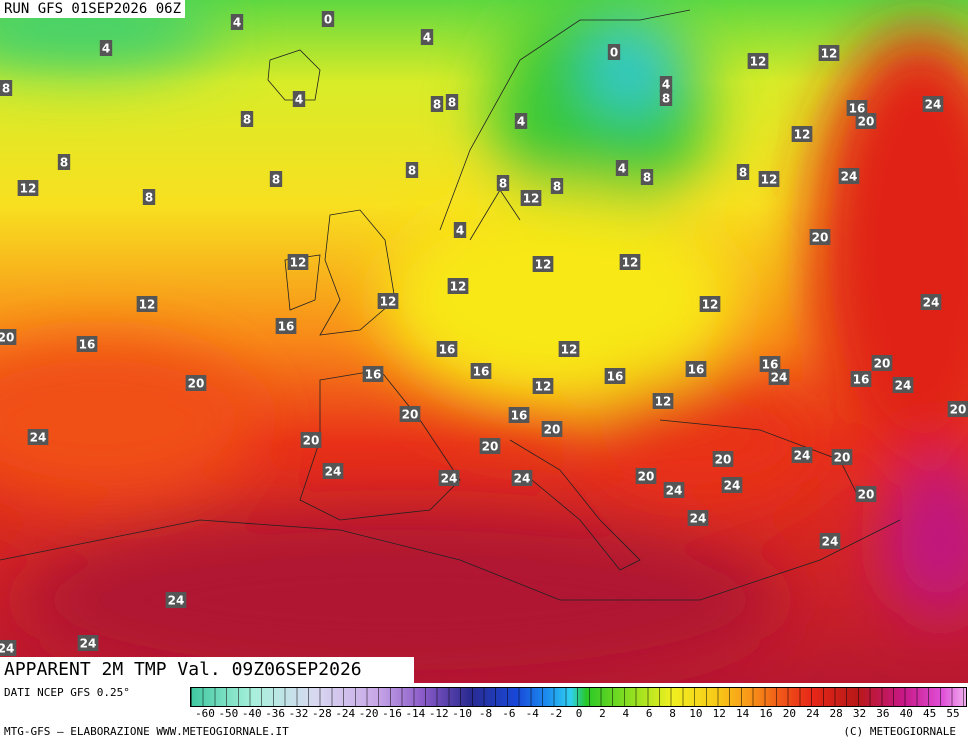 This screenshot has height=745, width=968. I want to click on colorbar-label: 55, so click(953, 713).